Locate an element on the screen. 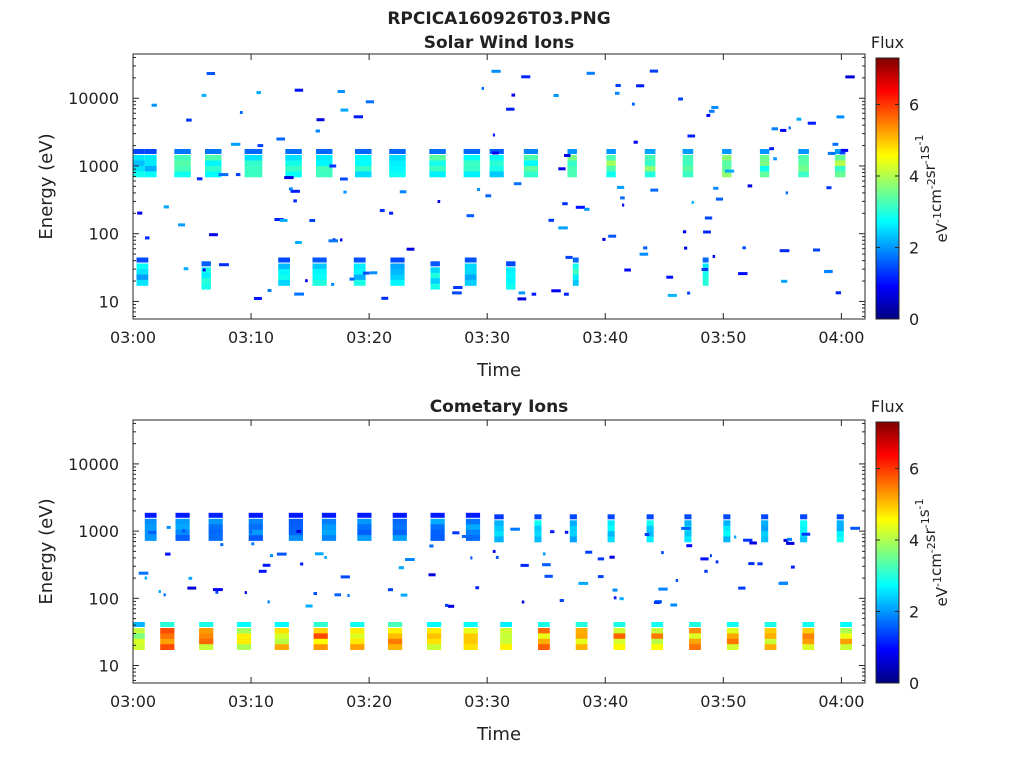 The height and width of the screenshot is (768, 1024). x-axis-label: Time is located at coordinates (498, 734).